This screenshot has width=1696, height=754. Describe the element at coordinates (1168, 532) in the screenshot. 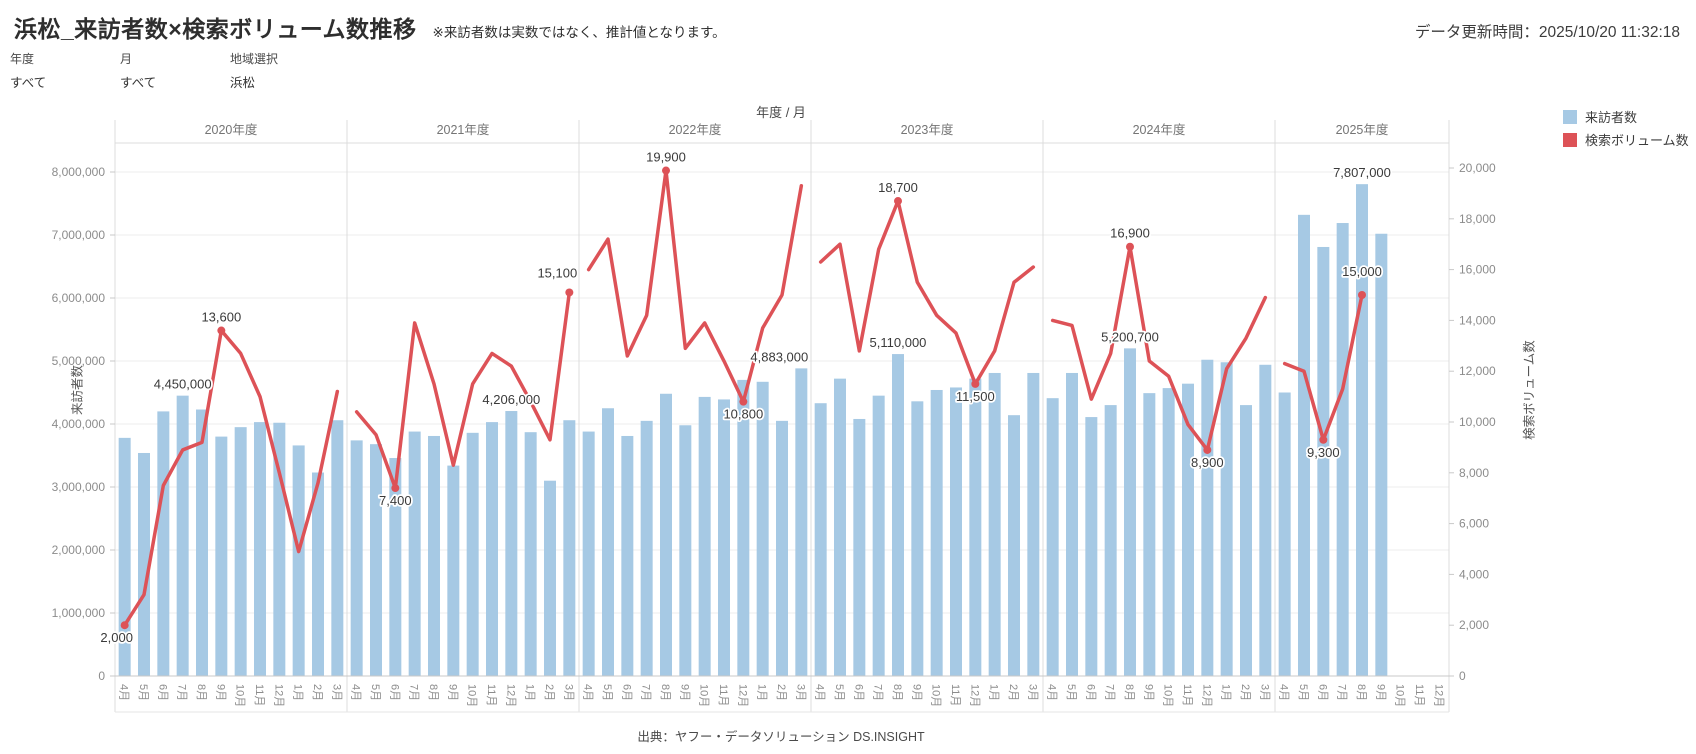

I see `bar-2024年度-10月` at that location.